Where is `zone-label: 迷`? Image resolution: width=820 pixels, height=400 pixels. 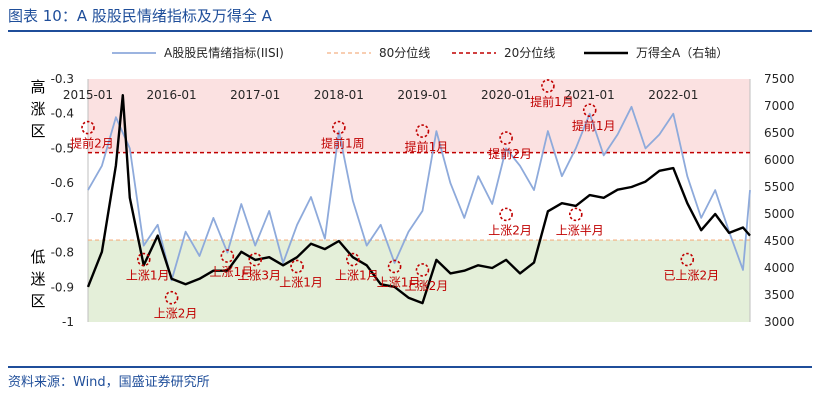
zone-label: 迷 is located at coordinates (37, 279).